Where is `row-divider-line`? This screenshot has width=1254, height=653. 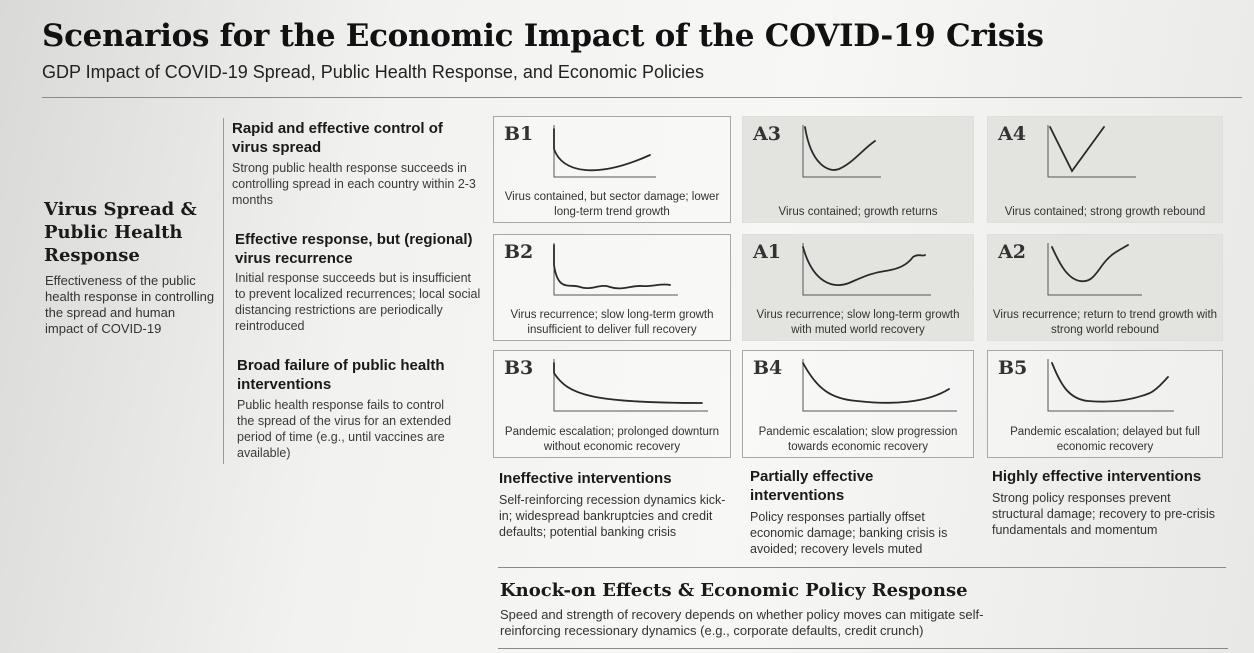 row-divider-line is located at coordinates (223, 291).